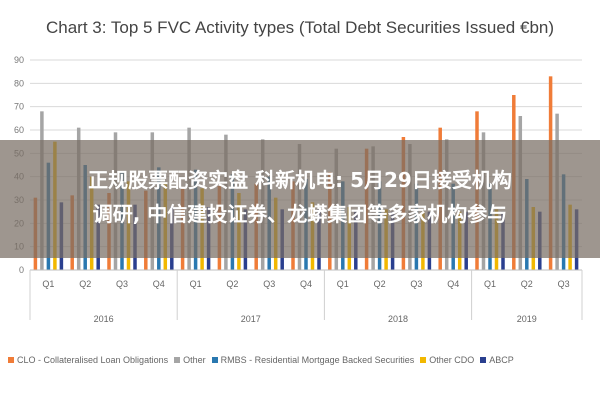 The image size is (600, 400). What do you see at coordinates (251, 319) in the screenshot?
I see `year-label: 2017` at bounding box center [251, 319].